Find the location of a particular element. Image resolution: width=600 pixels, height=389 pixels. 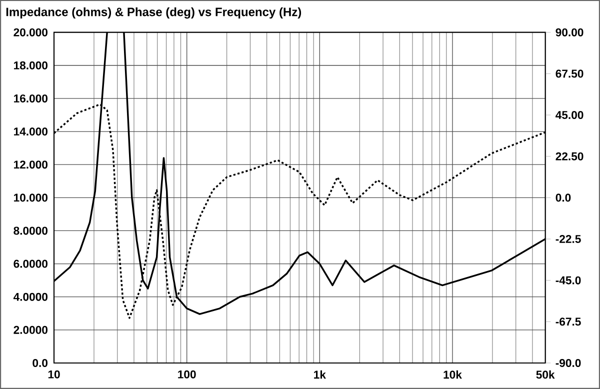

x-tick-label: 1k is located at coordinates (320, 374).